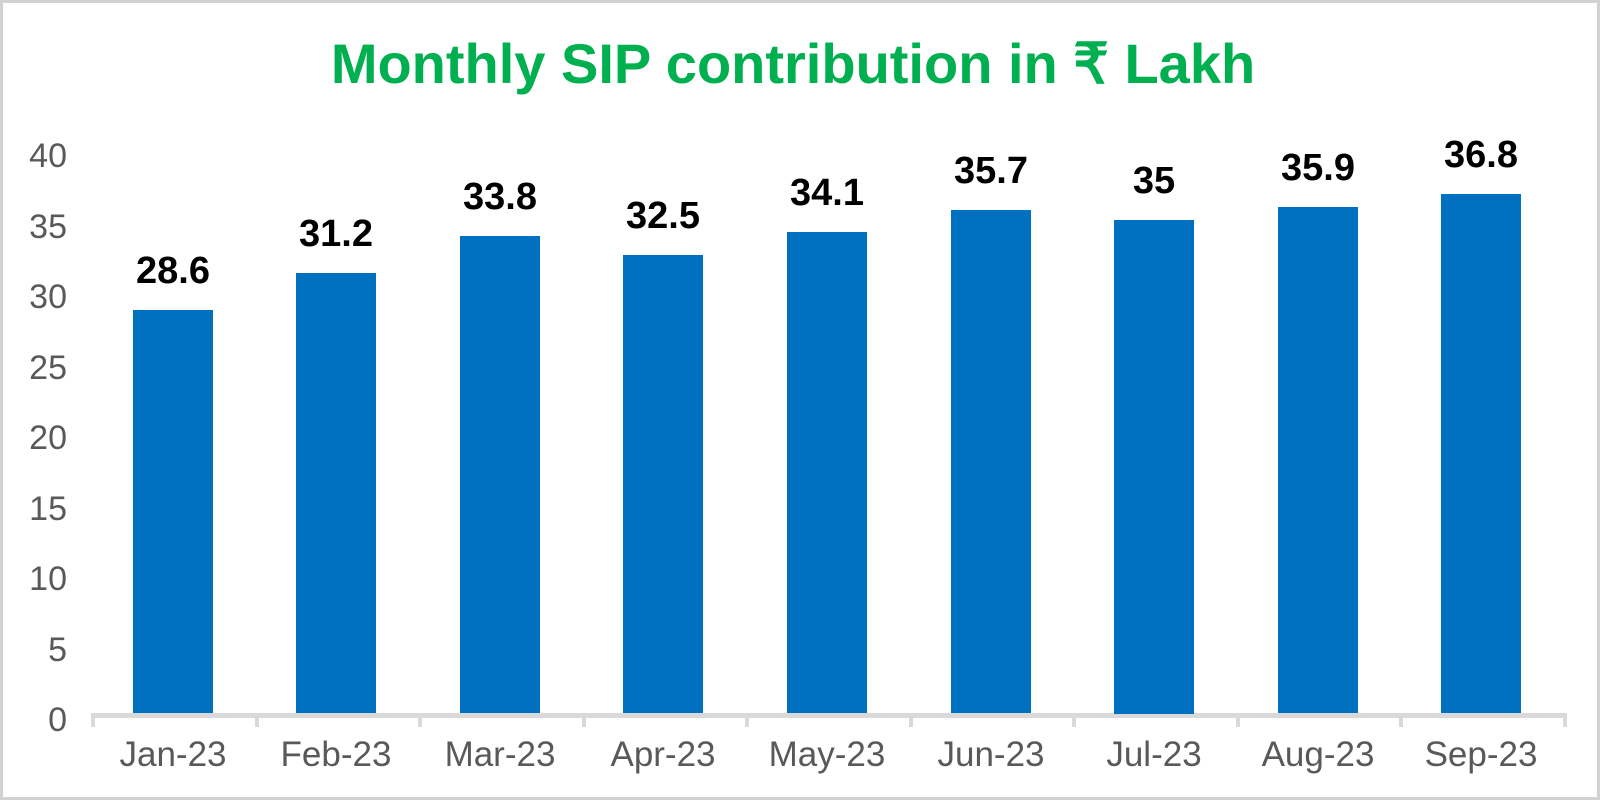  What do you see at coordinates (48, 579) in the screenshot?
I see `y-axis-tick-label: 10` at bounding box center [48, 579].